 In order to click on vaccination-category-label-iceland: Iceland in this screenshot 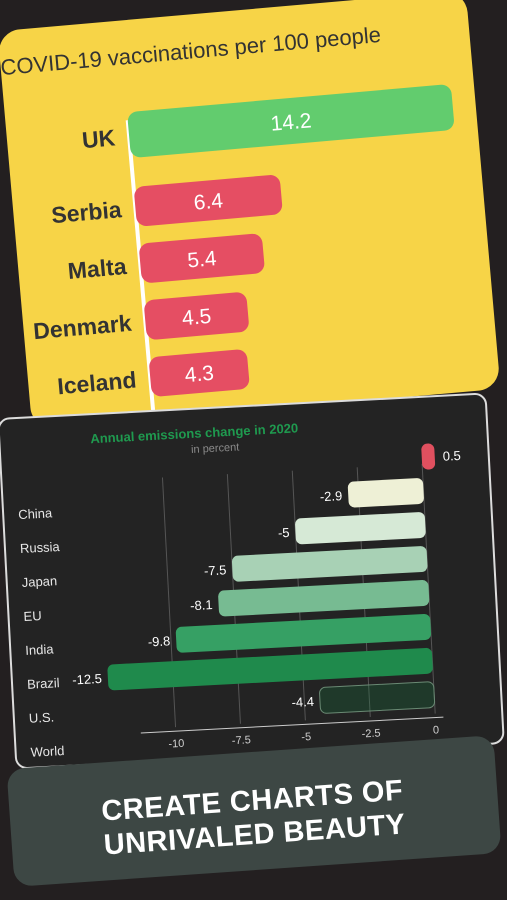, I will do `click(96, 383)`.